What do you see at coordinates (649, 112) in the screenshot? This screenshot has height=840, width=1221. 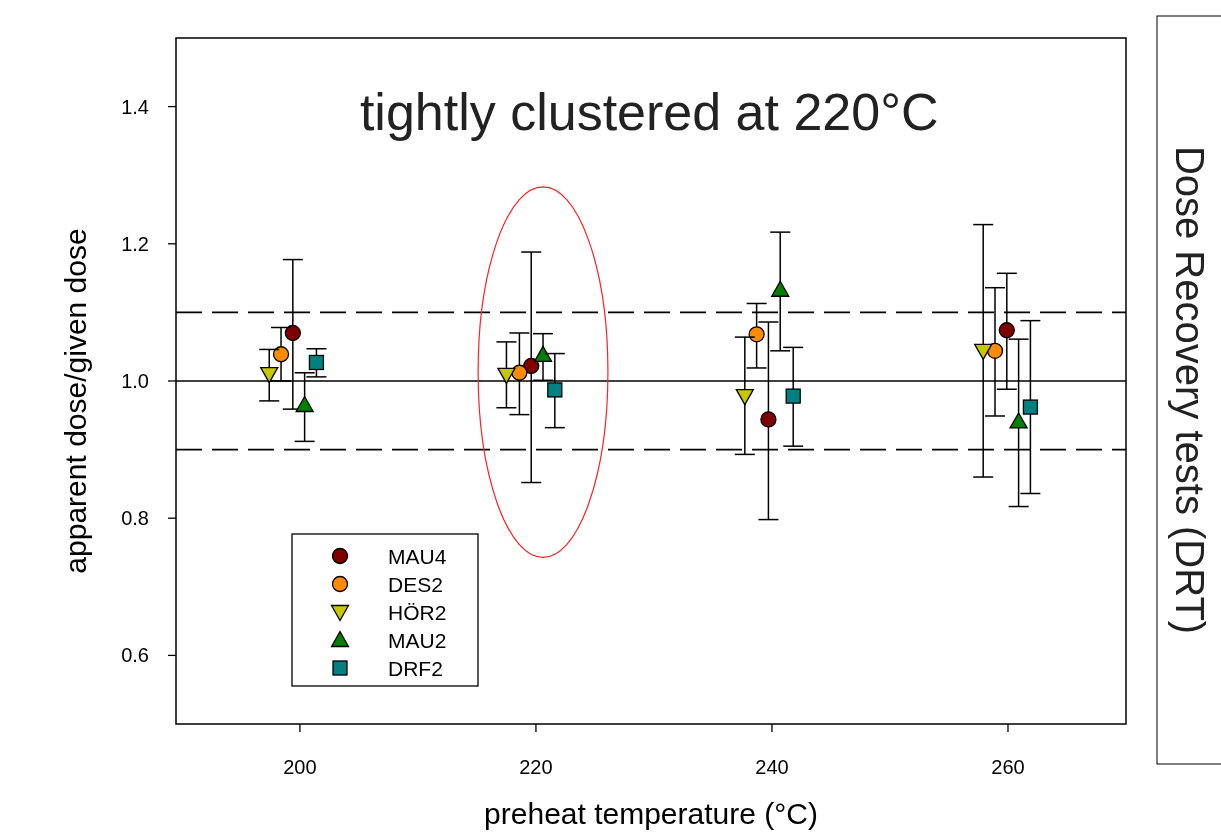 I see `text: tightly clustered at 220°C` at bounding box center [649, 112].